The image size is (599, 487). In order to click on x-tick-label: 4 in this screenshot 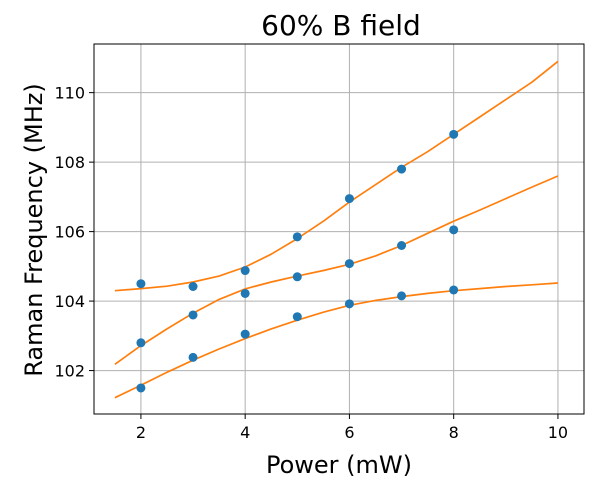, I will do `click(245, 432)`.